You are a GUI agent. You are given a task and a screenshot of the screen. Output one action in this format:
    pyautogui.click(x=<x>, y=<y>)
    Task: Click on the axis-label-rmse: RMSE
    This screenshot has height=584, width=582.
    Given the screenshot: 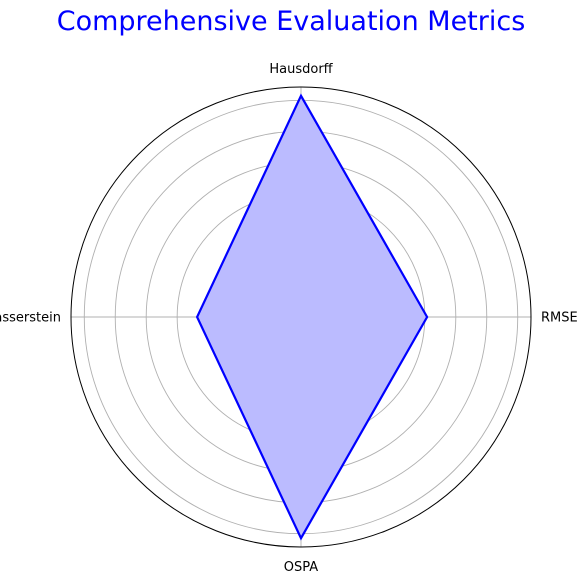 What is the action you would take?
    pyautogui.click(x=559, y=318)
    